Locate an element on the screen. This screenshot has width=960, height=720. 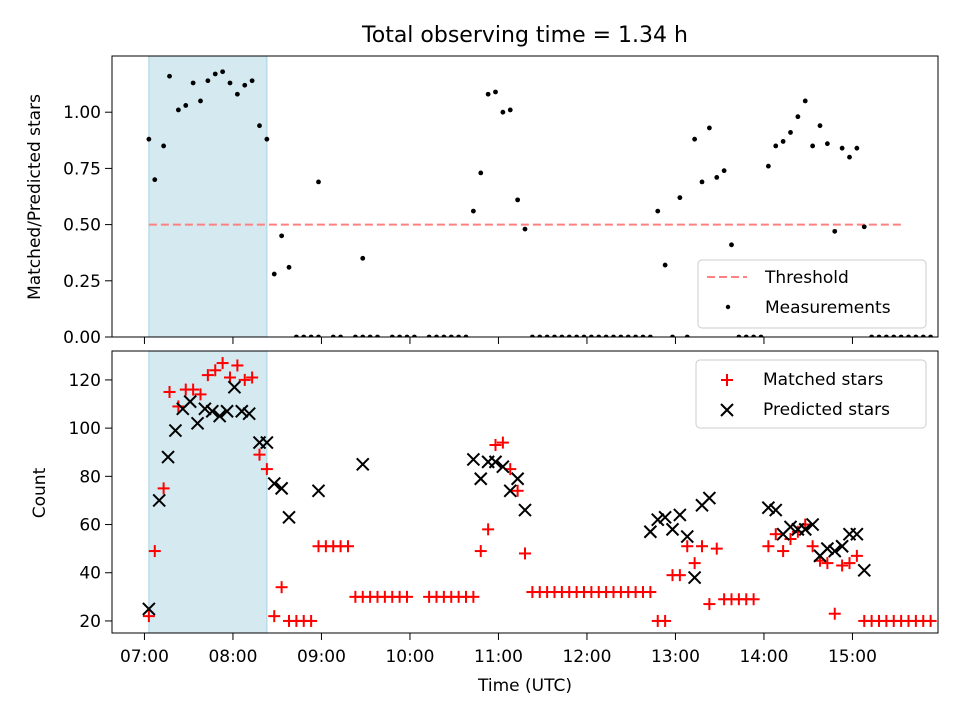
x-tick-label: 13:00 is located at coordinates (675, 657).